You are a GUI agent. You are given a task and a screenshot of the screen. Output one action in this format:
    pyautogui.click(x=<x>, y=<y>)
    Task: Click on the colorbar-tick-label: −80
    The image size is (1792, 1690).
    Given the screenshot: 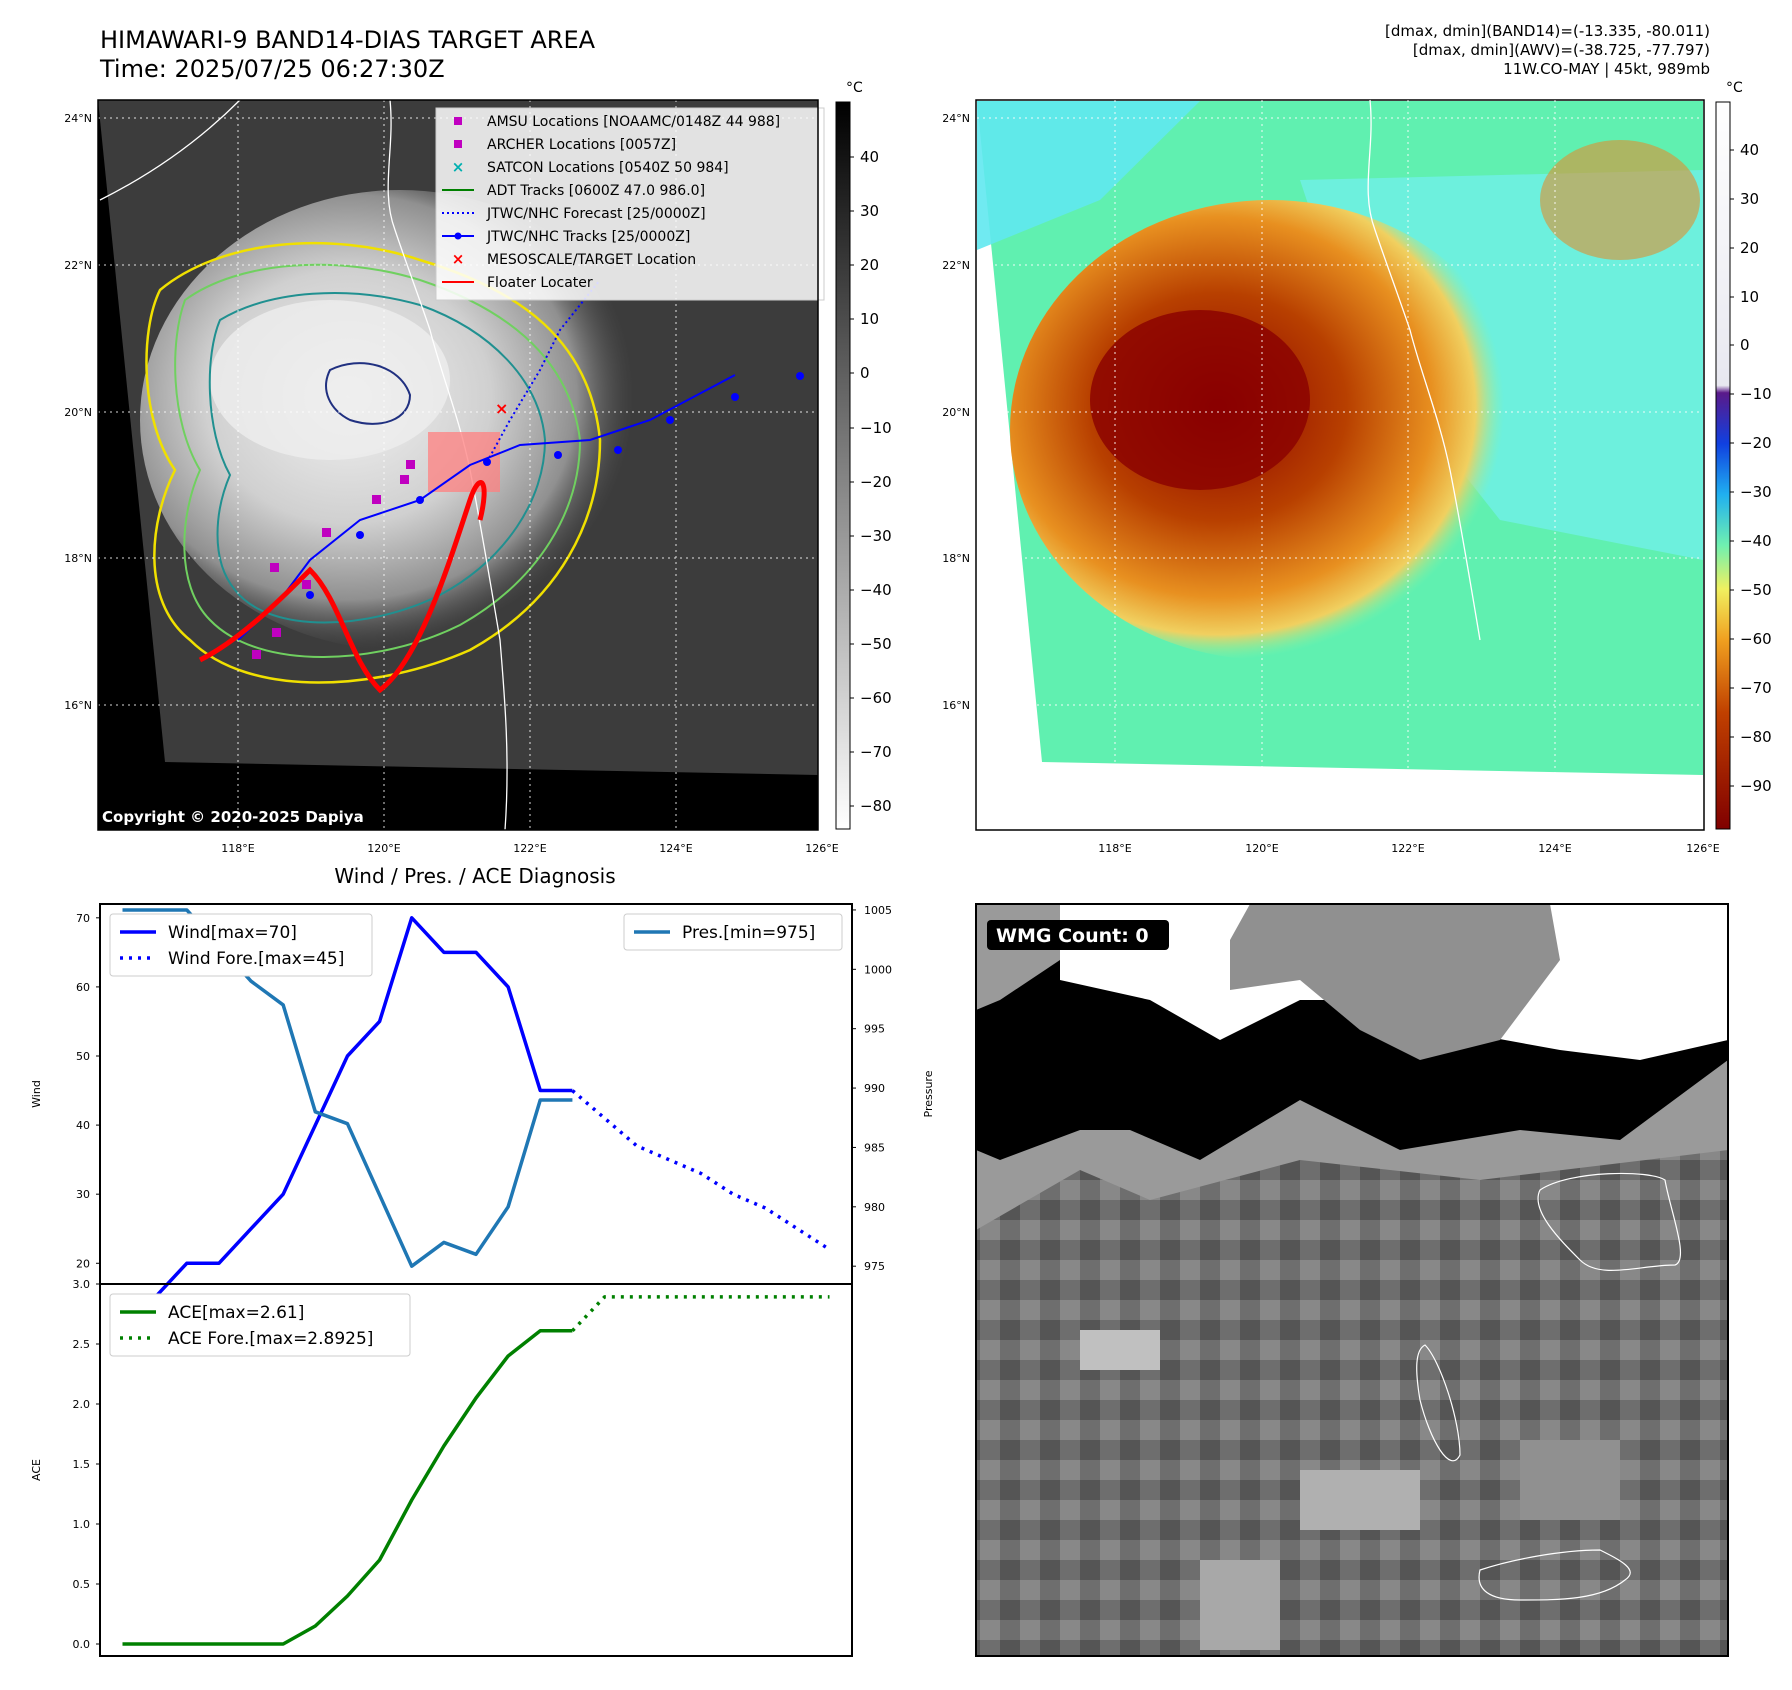 What is the action you would take?
    pyautogui.click(x=876, y=806)
    